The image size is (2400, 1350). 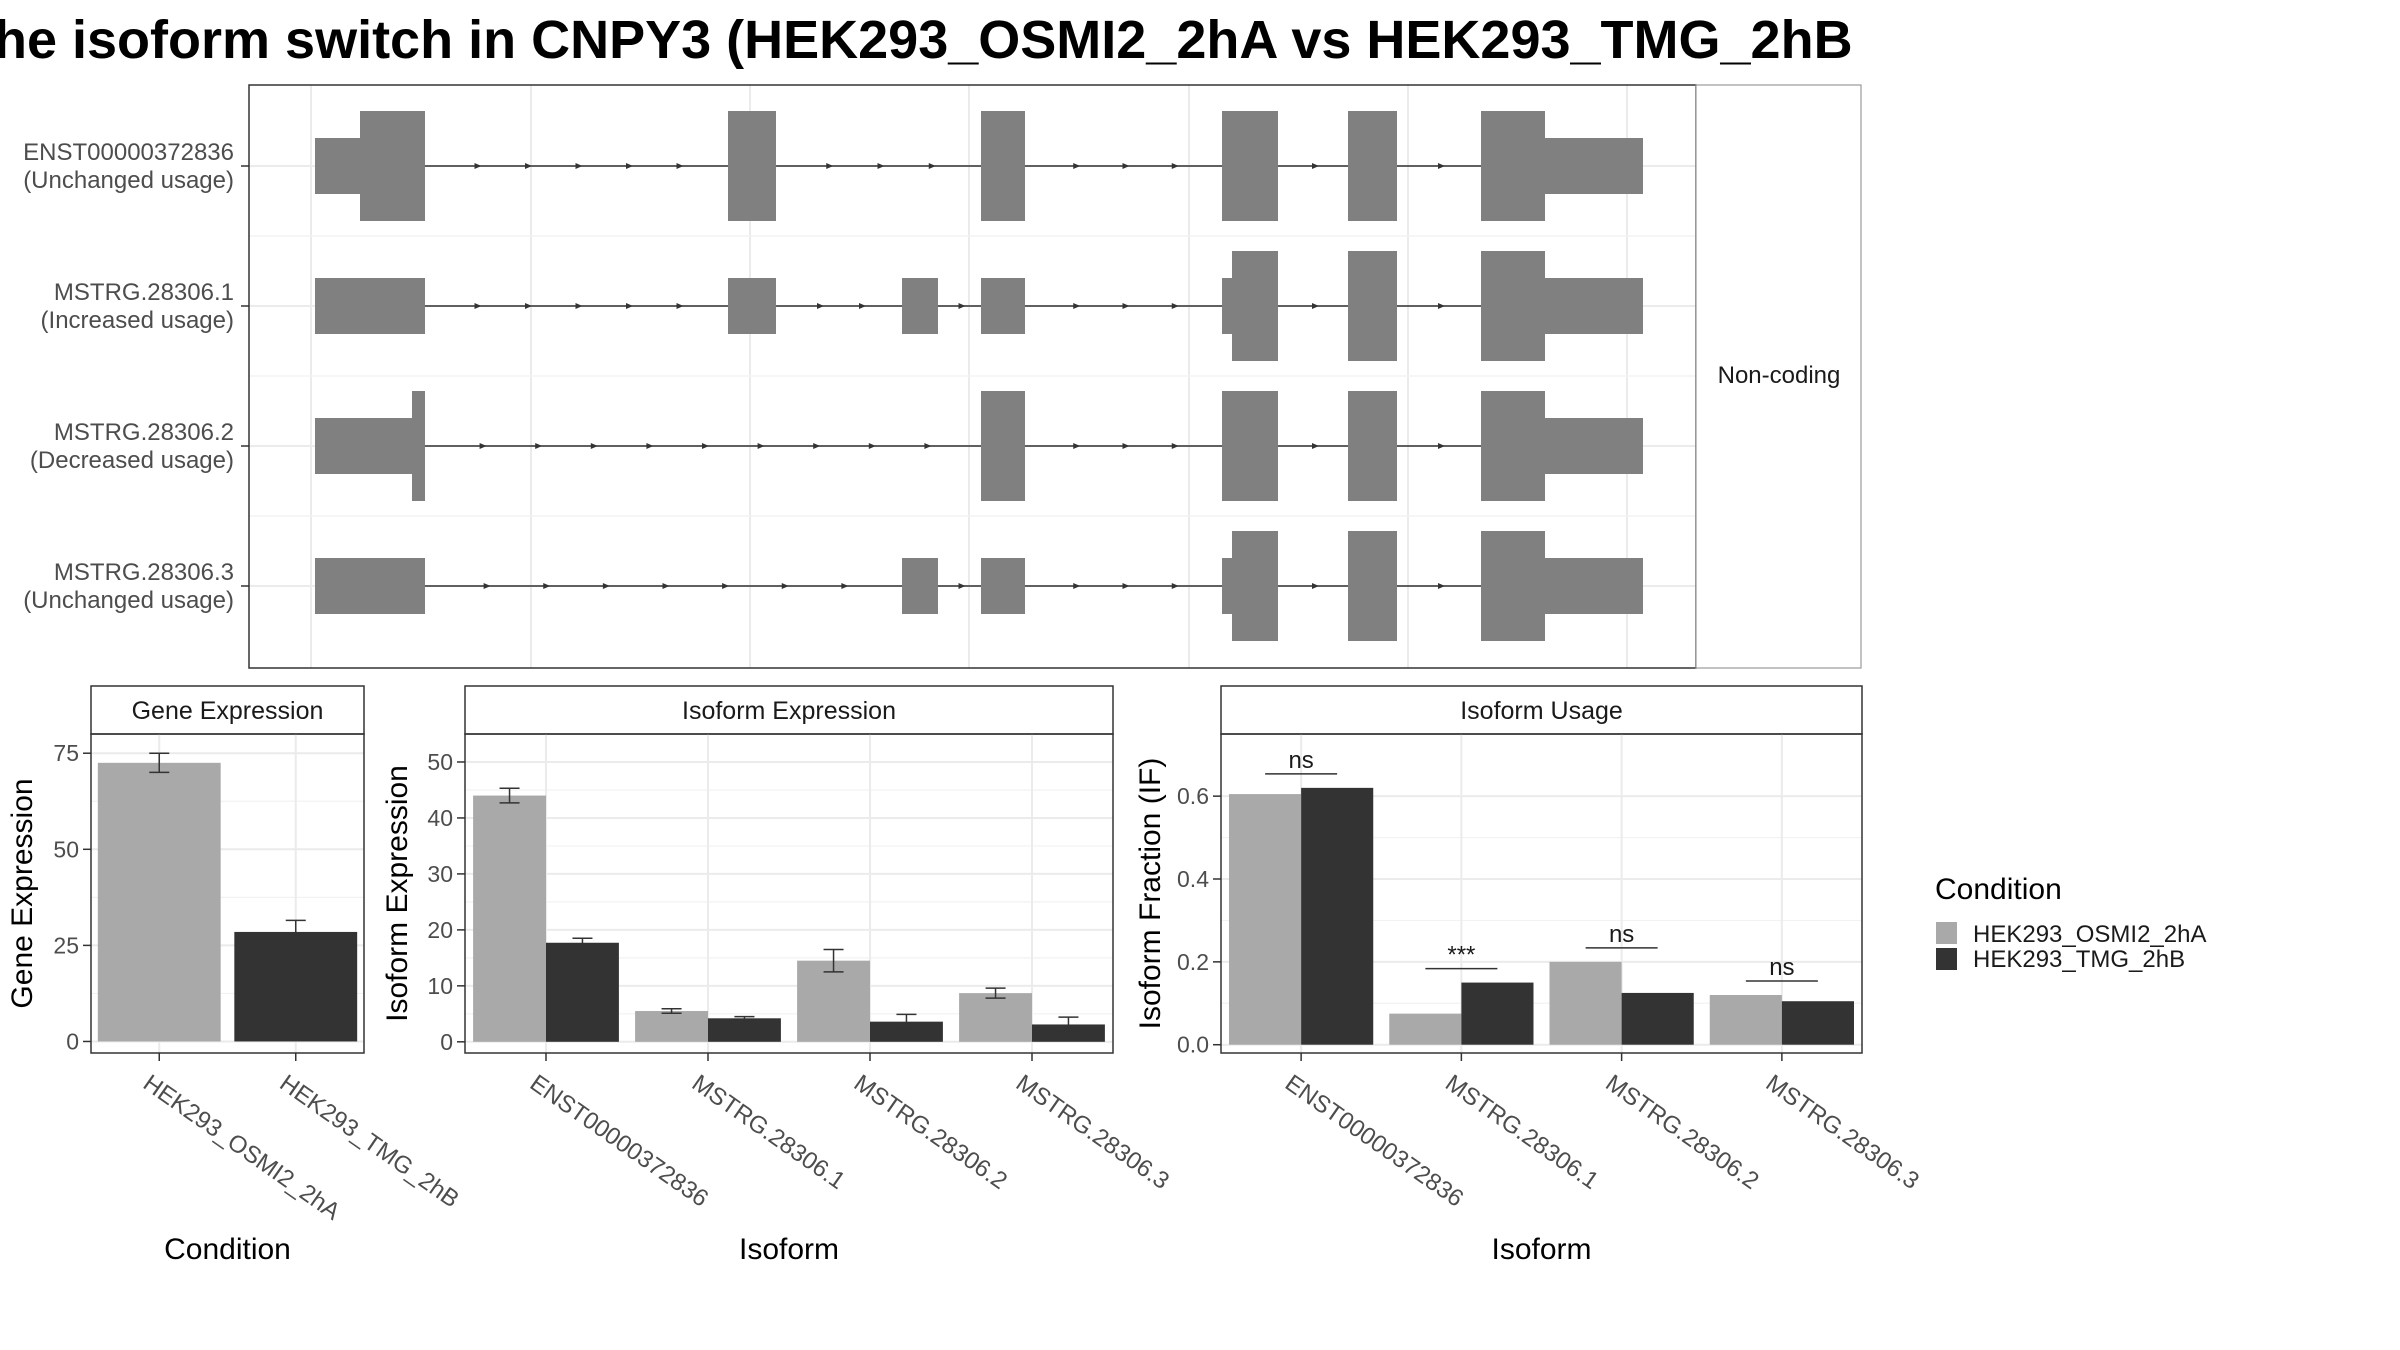 I want to click on y-tick-label: 20, so click(x=440, y=930).